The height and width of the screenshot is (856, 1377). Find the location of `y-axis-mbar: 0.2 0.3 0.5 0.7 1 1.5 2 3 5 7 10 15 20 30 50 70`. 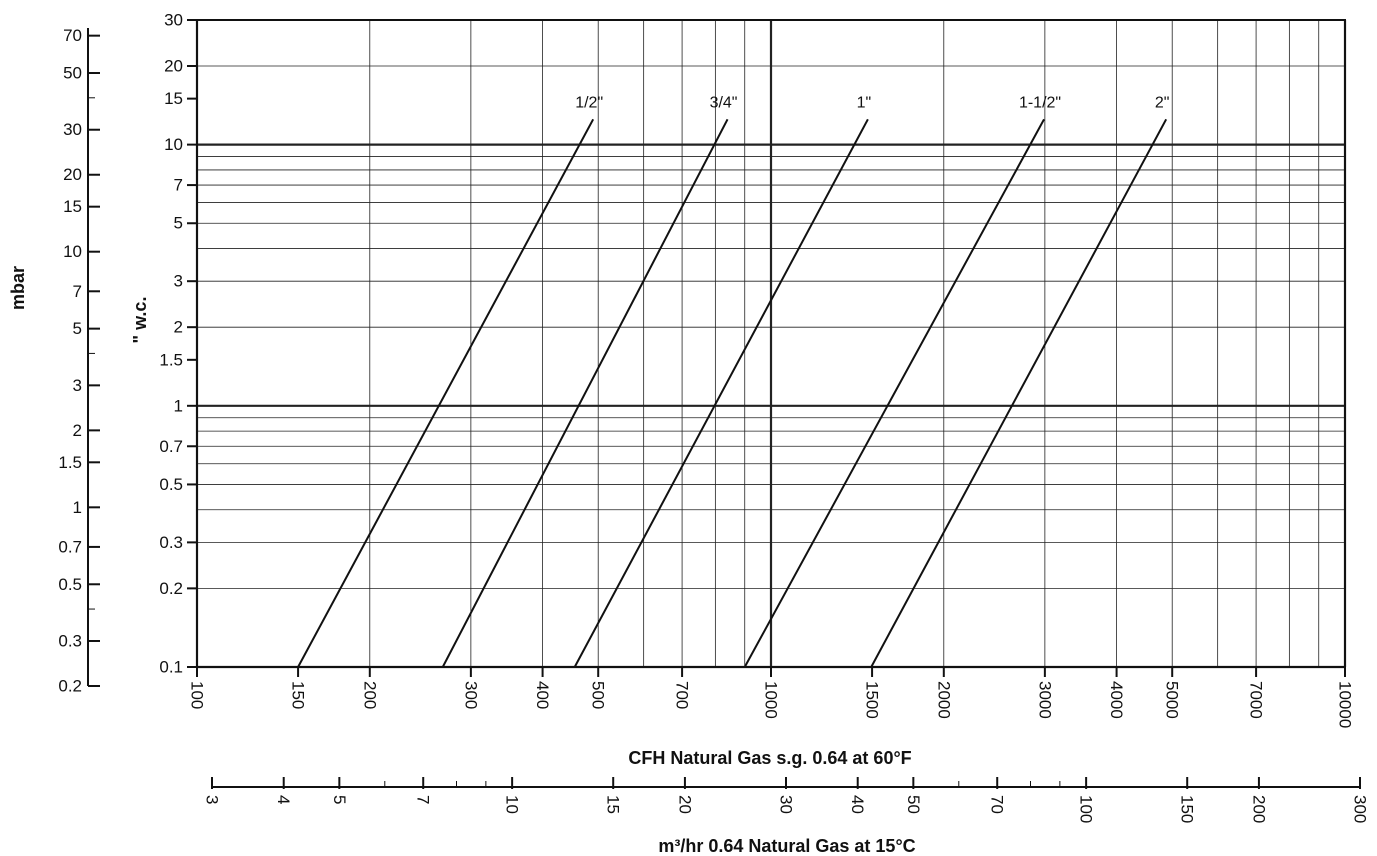

y-axis-mbar: 0.2 0.3 0.5 0.7 1 1.5 2 3 5 7 10 15 20 30 50 70 is located at coordinates (79, 361).